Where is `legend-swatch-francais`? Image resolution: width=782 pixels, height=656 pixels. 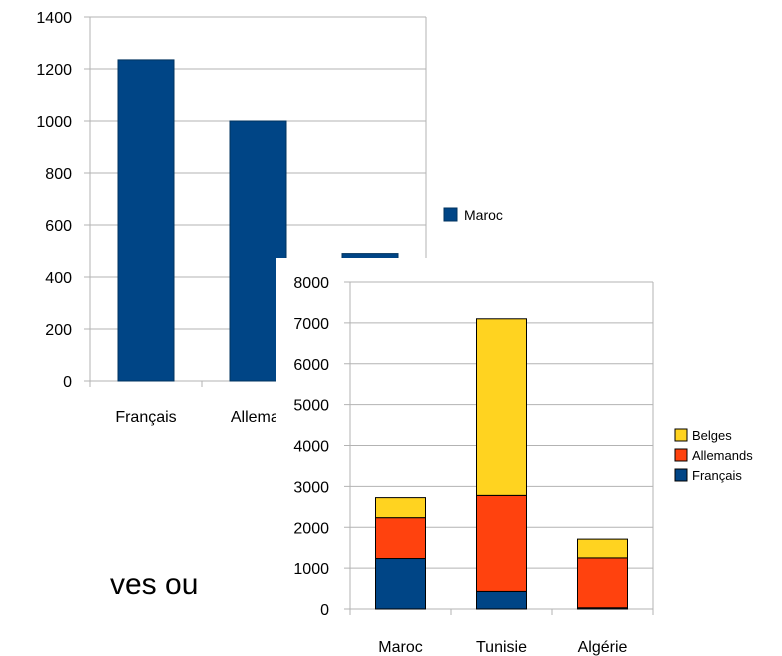 legend-swatch-francais is located at coordinates (681, 475).